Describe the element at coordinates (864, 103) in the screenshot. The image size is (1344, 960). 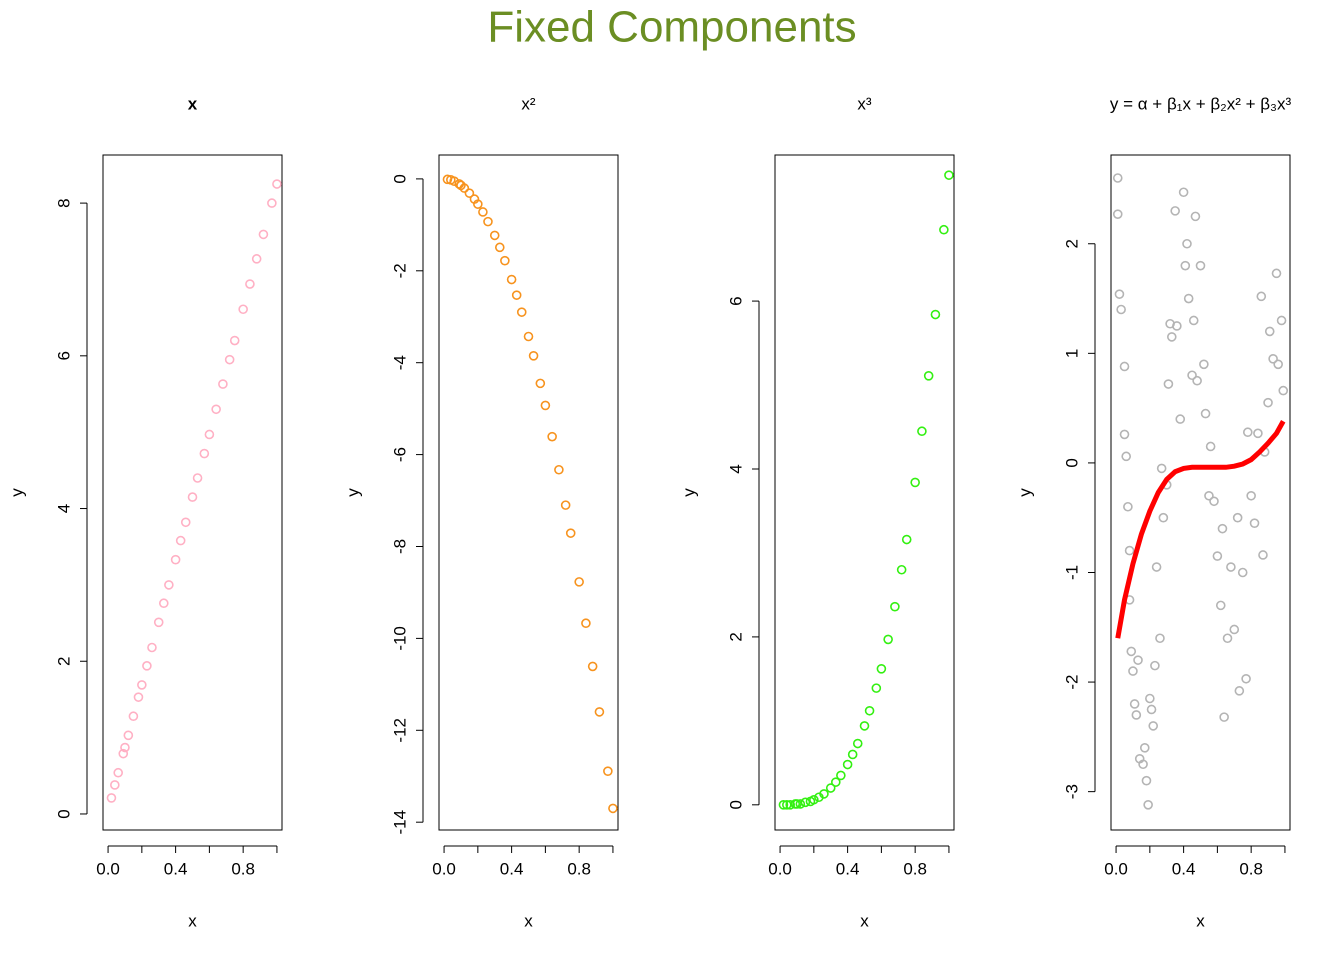
I see `panel-title: x³` at that location.